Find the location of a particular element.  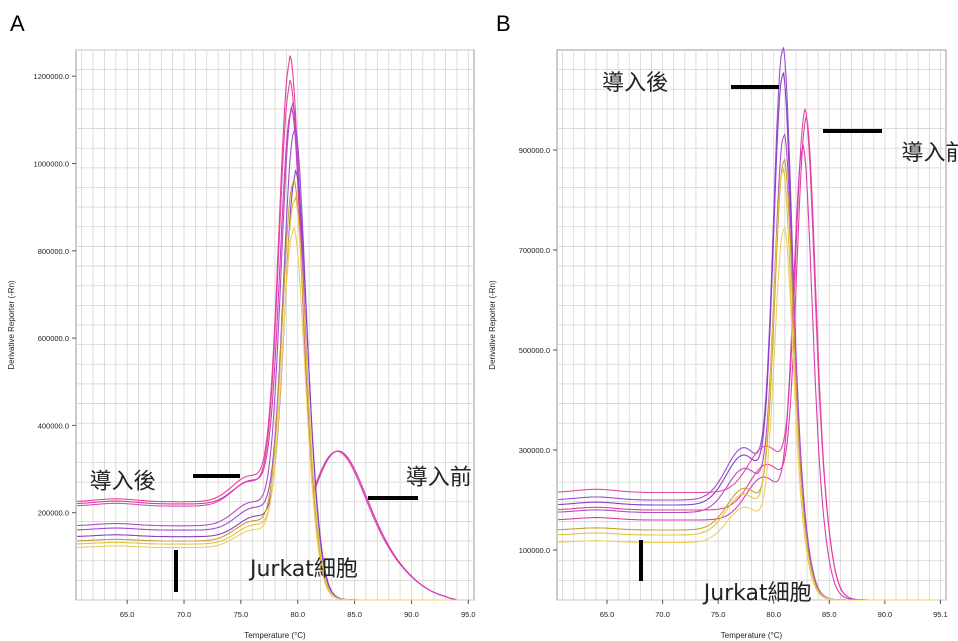

y-tick-label: 1200000.0 is located at coordinates (51, 76).